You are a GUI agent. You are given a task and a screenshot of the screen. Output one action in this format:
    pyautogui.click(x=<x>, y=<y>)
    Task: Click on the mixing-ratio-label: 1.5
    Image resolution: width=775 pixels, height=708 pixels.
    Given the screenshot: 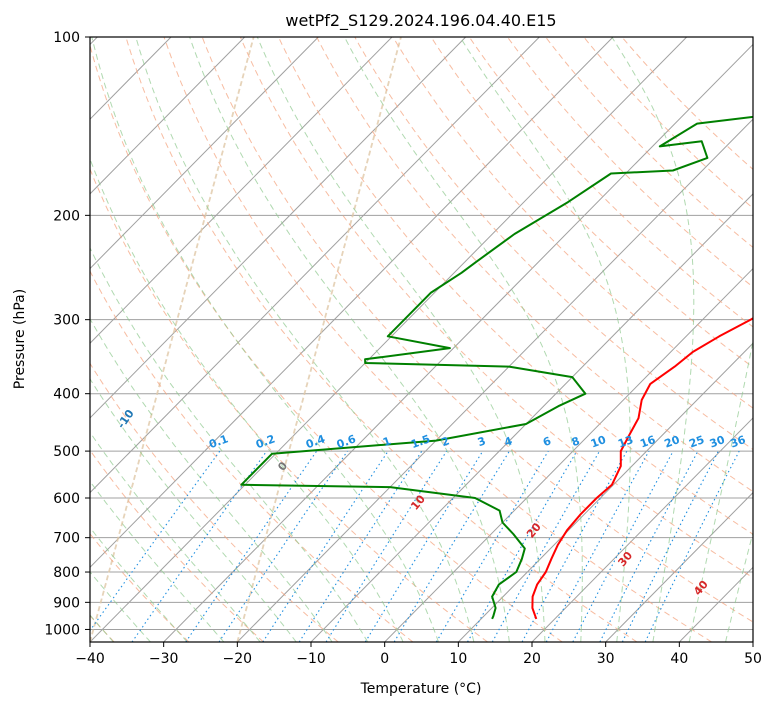 What is the action you would take?
    pyautogui.click(x=420, y=441)
    